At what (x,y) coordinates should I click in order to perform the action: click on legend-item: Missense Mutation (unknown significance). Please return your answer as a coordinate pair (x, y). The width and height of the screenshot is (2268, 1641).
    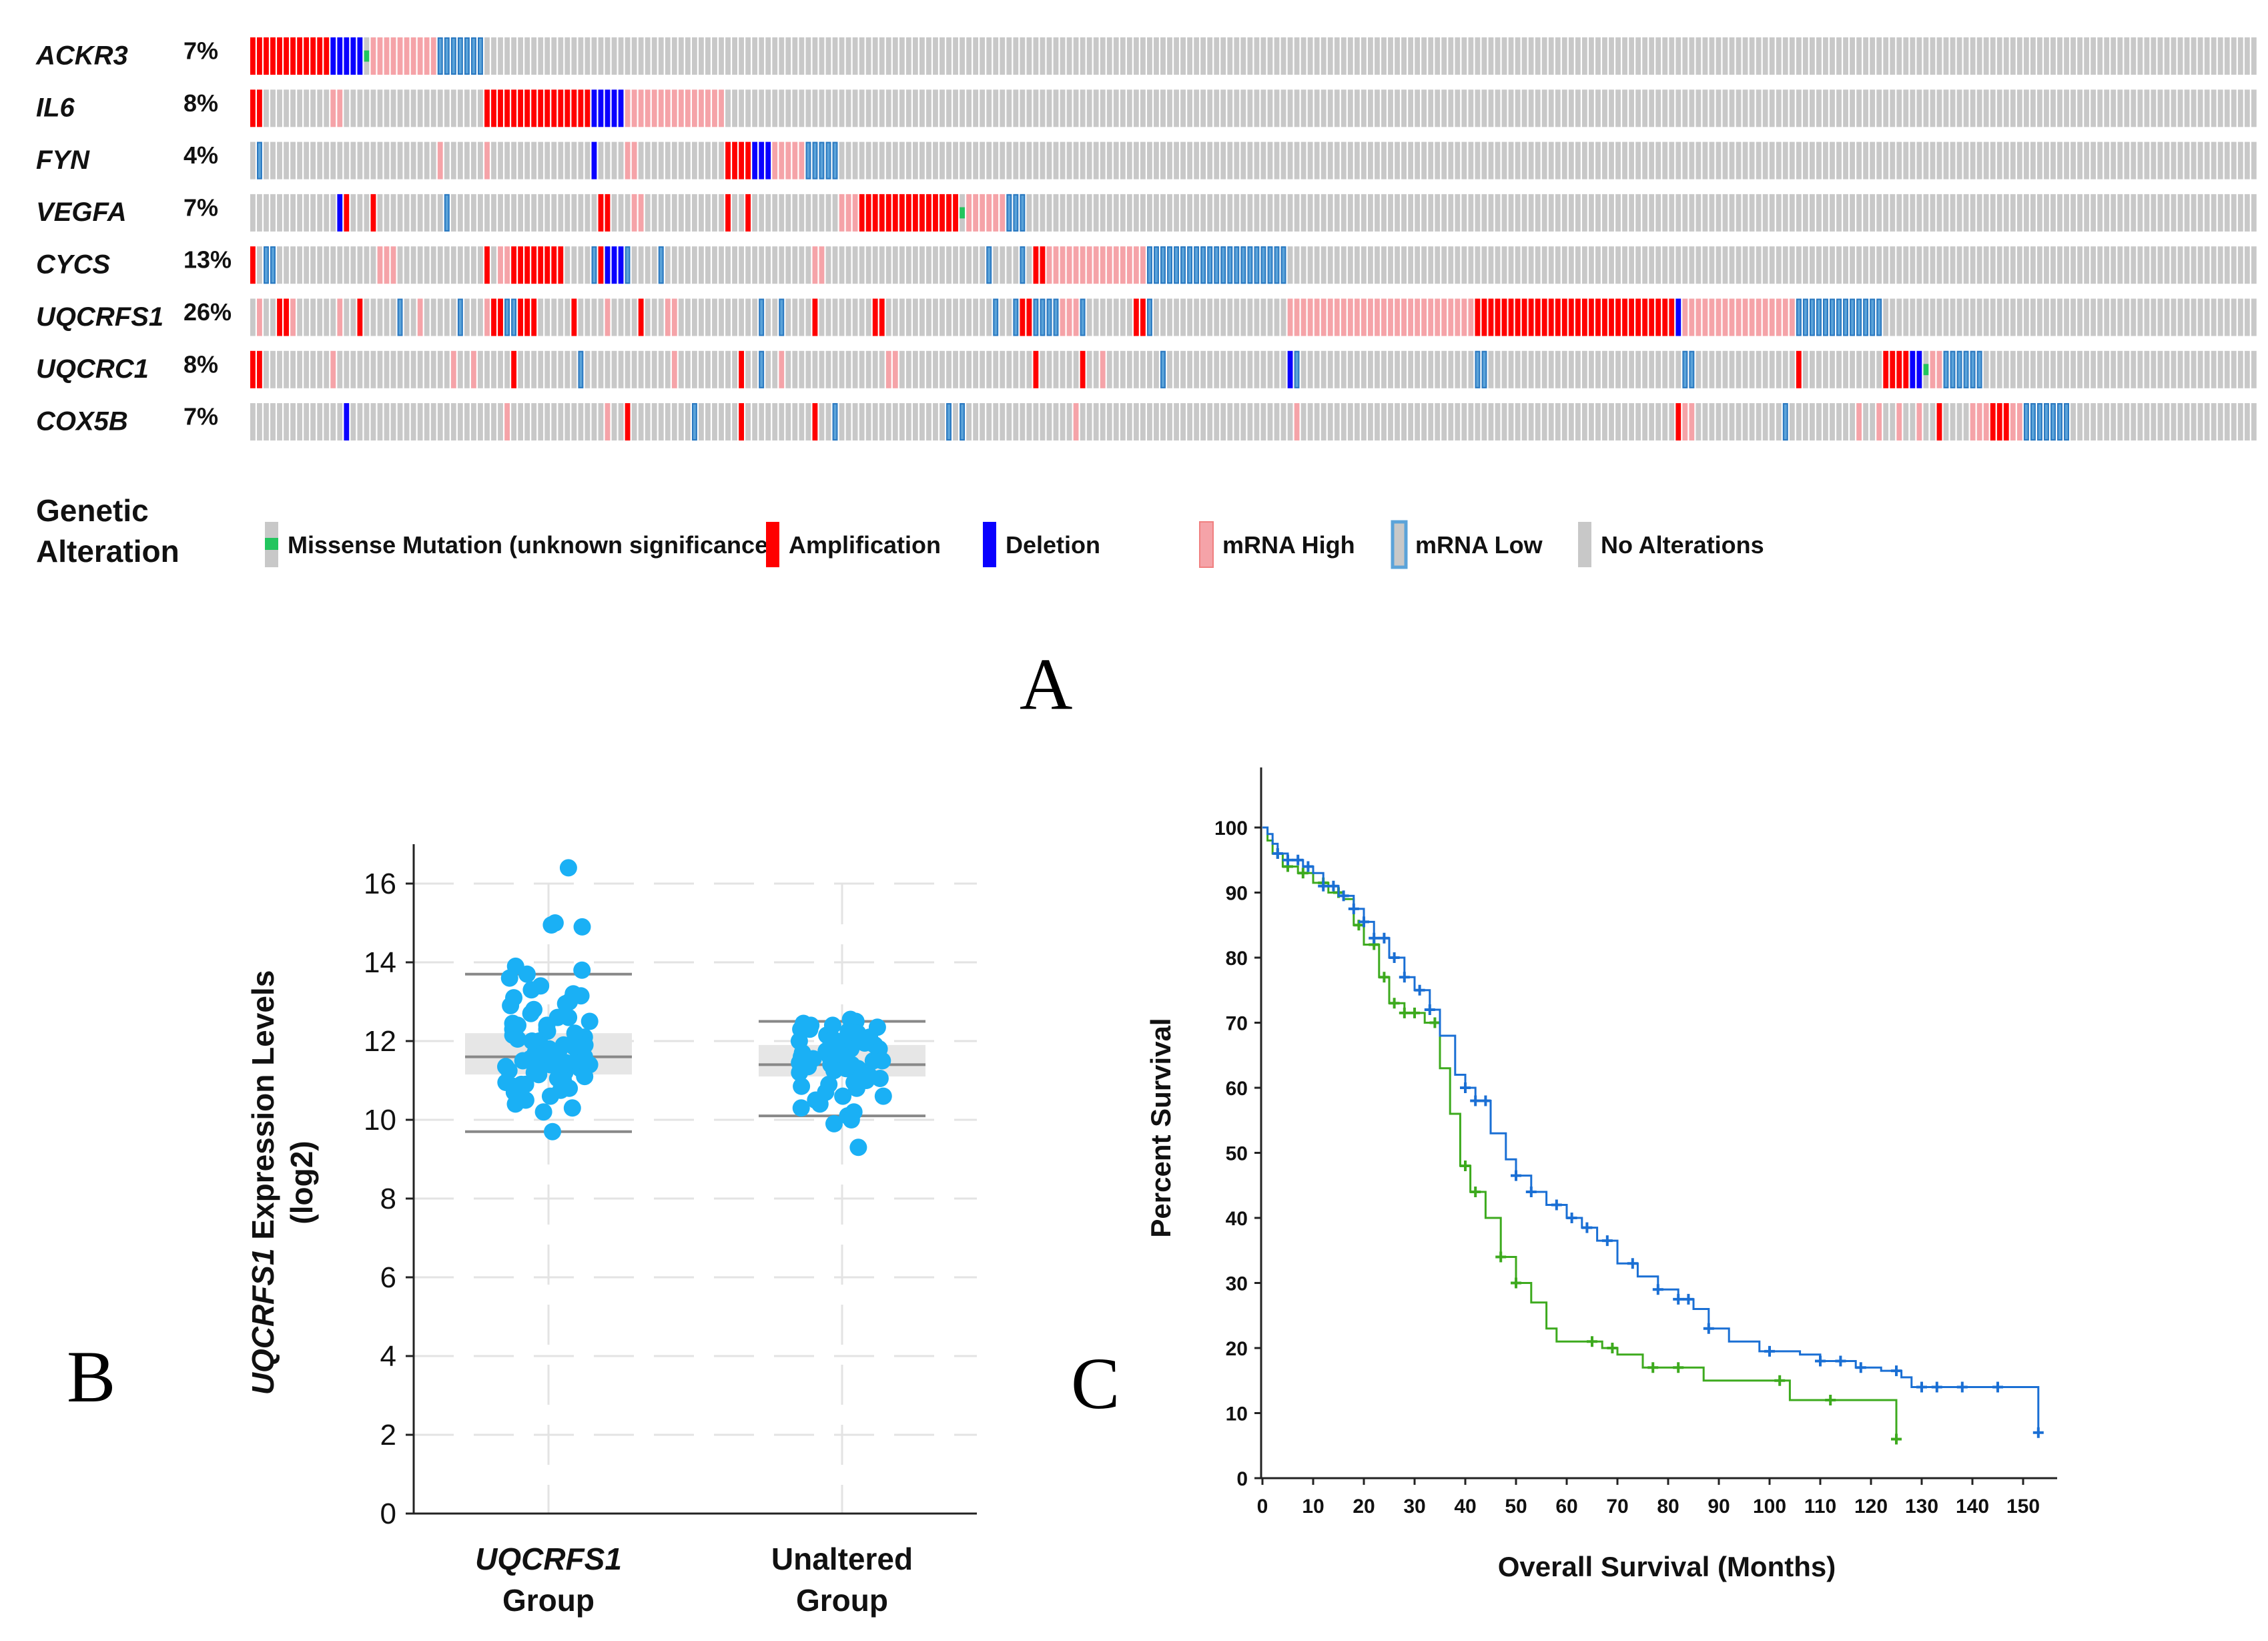
    Looking at the image, I should click on (520, 544).